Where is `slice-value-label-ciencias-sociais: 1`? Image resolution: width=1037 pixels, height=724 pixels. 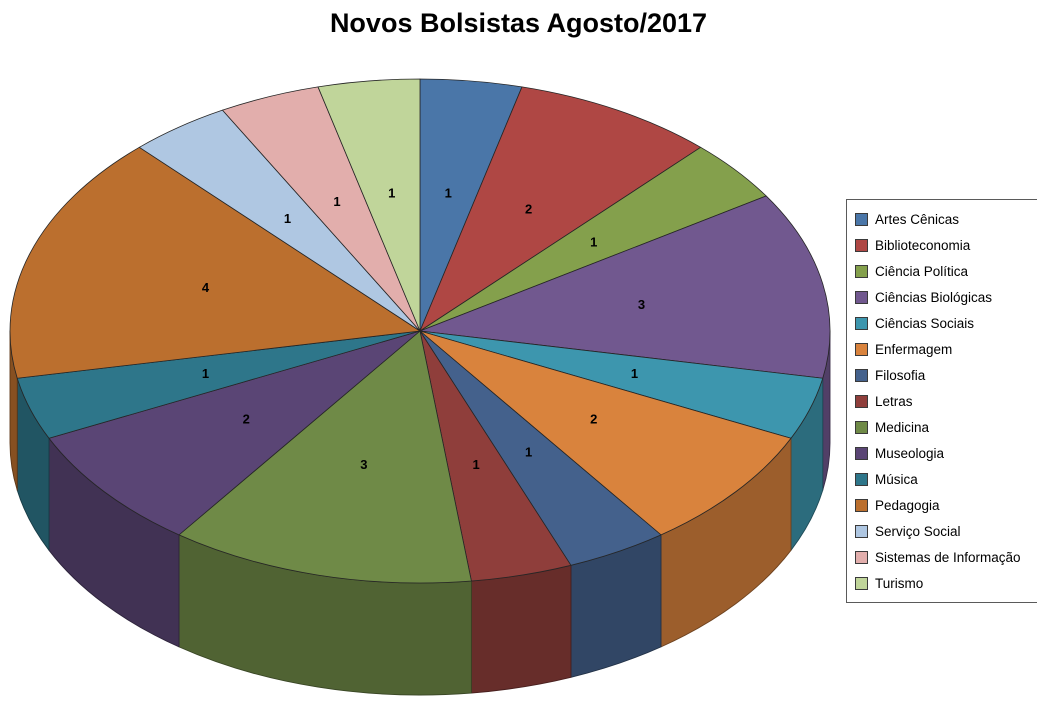
slice-value-label-ciencias-sociais: 1 is located at coordinates (634, 373).